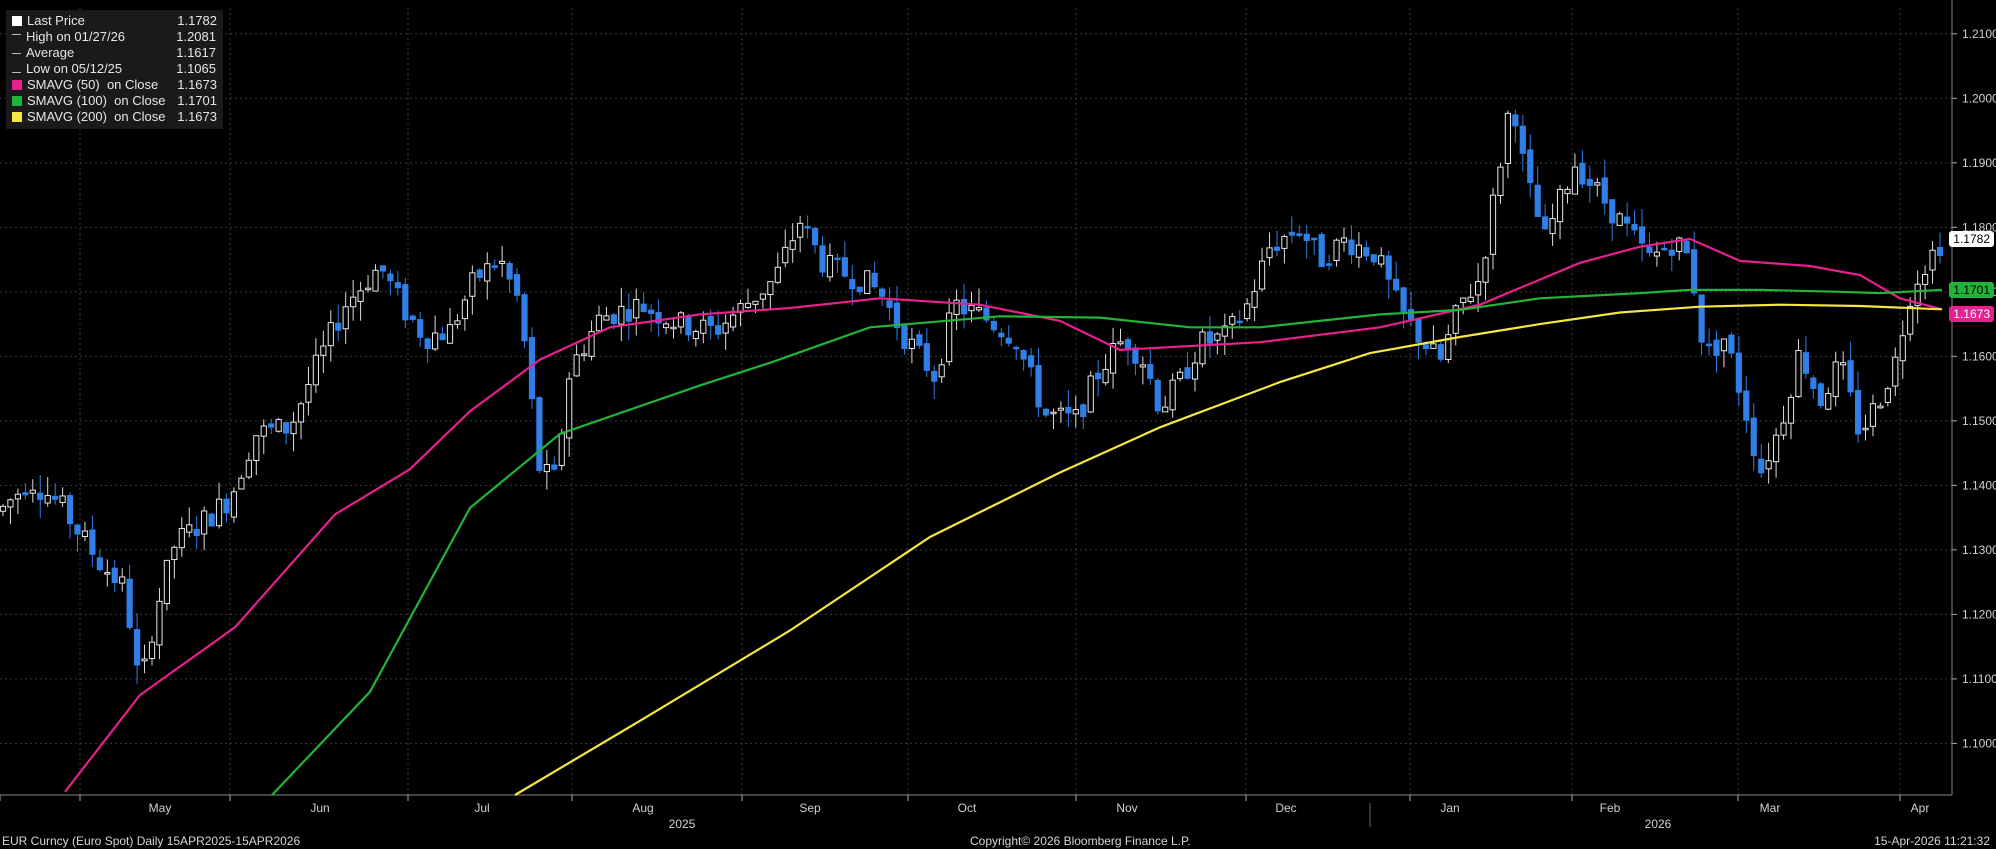  Describe the element at coordinates (319, 808) in the screenshot. I see `x-tick-label: Jun` at that location.